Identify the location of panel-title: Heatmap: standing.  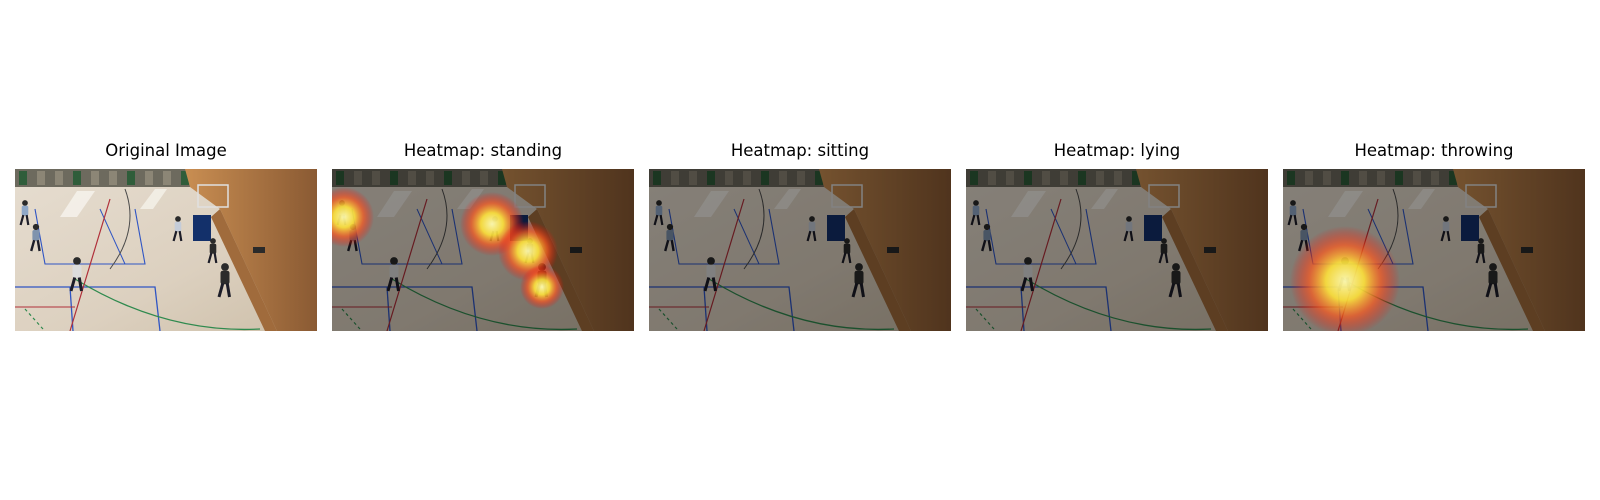
(483, 150).